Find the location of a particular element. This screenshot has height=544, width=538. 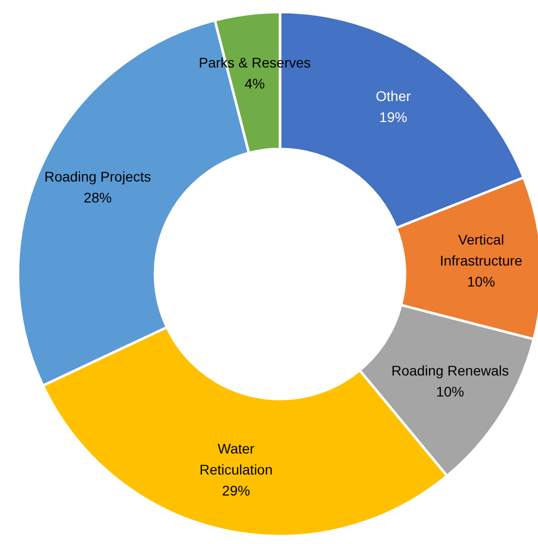

slice-label: Roading Renewals is located at coordinates (450, 370).